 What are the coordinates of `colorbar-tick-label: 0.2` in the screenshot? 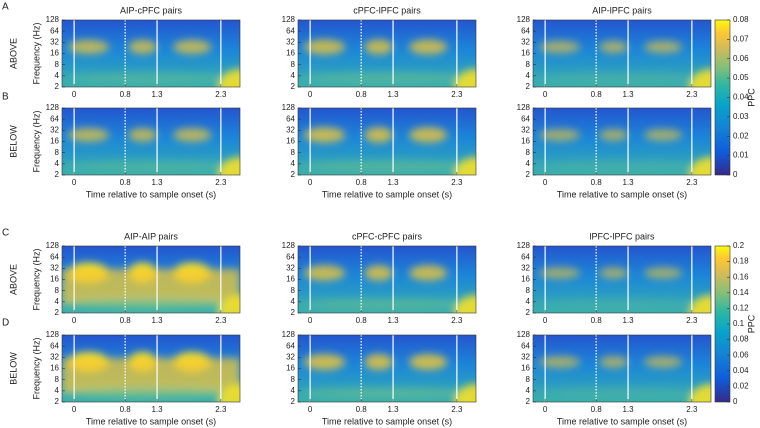 It's located at (739, 245).